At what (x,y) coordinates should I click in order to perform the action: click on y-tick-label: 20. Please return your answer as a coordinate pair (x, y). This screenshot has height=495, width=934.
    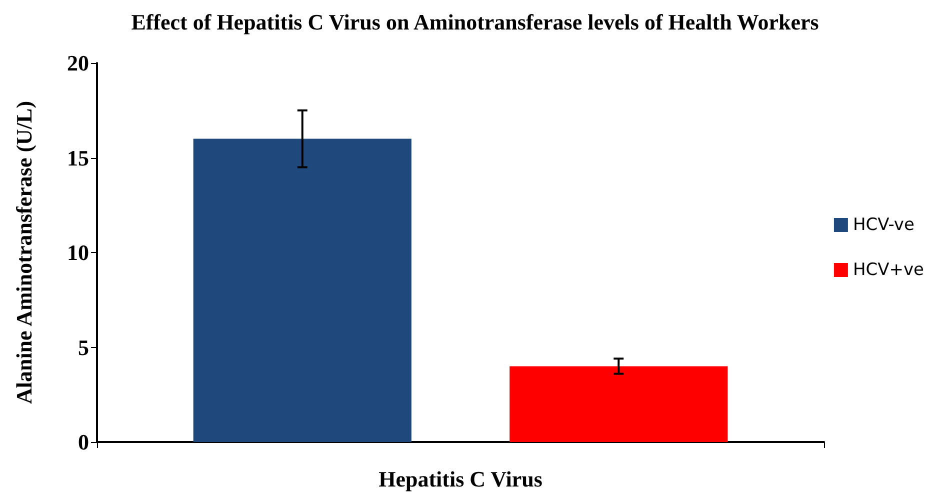
    Looking at the image, I should click on (78, 63).